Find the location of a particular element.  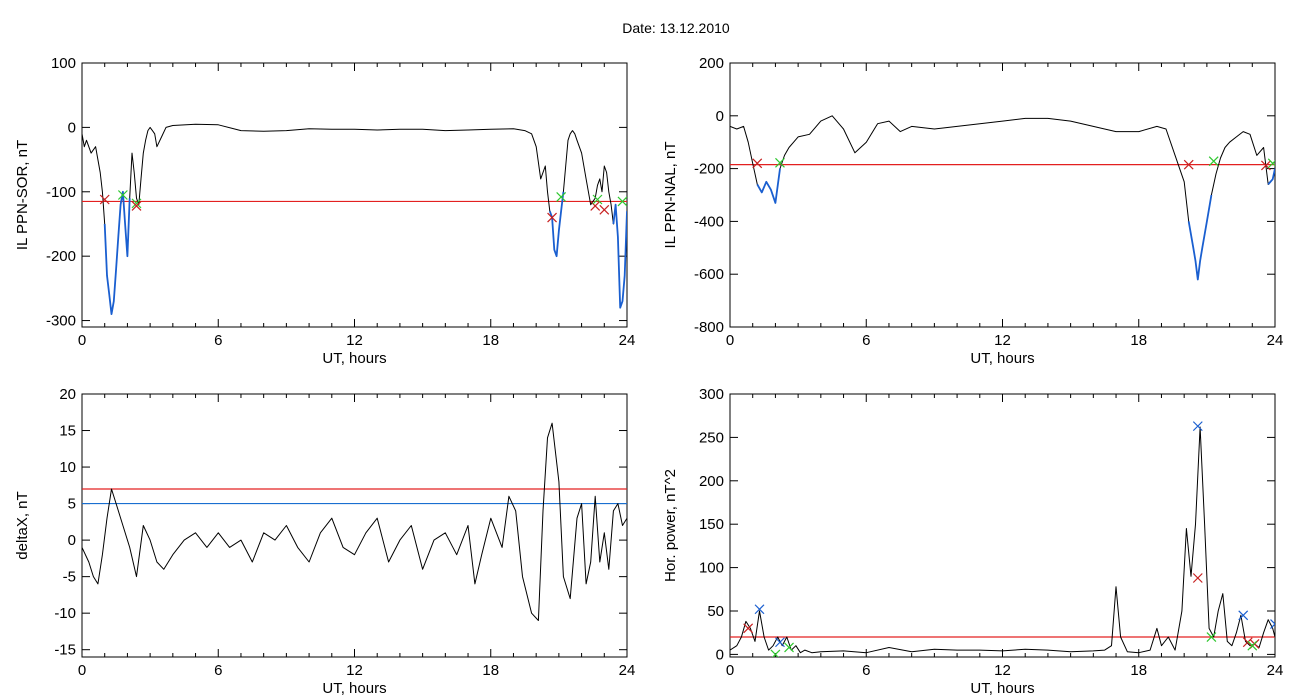

y-tick-label: 150 is located at coordinates (711, 524).